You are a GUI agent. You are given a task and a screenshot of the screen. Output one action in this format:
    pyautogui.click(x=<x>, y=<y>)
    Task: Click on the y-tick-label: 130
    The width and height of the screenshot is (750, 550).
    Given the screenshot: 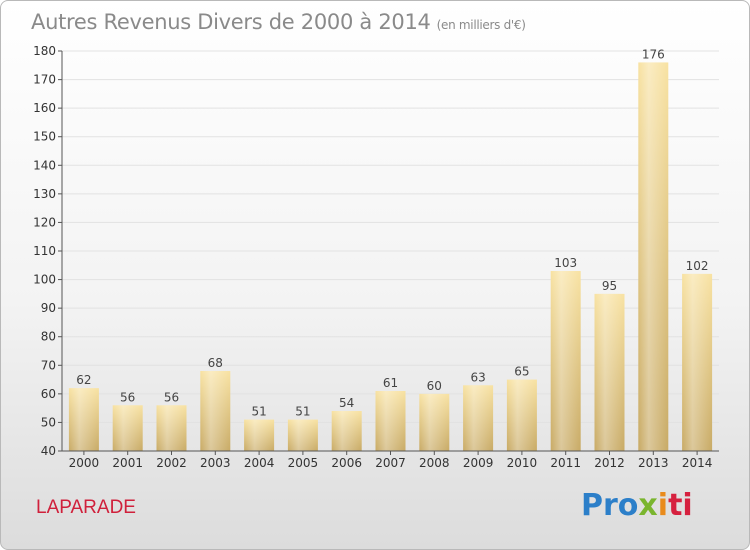 What is the action you would take?
    pyautogui.click(x=44, y=194)
    